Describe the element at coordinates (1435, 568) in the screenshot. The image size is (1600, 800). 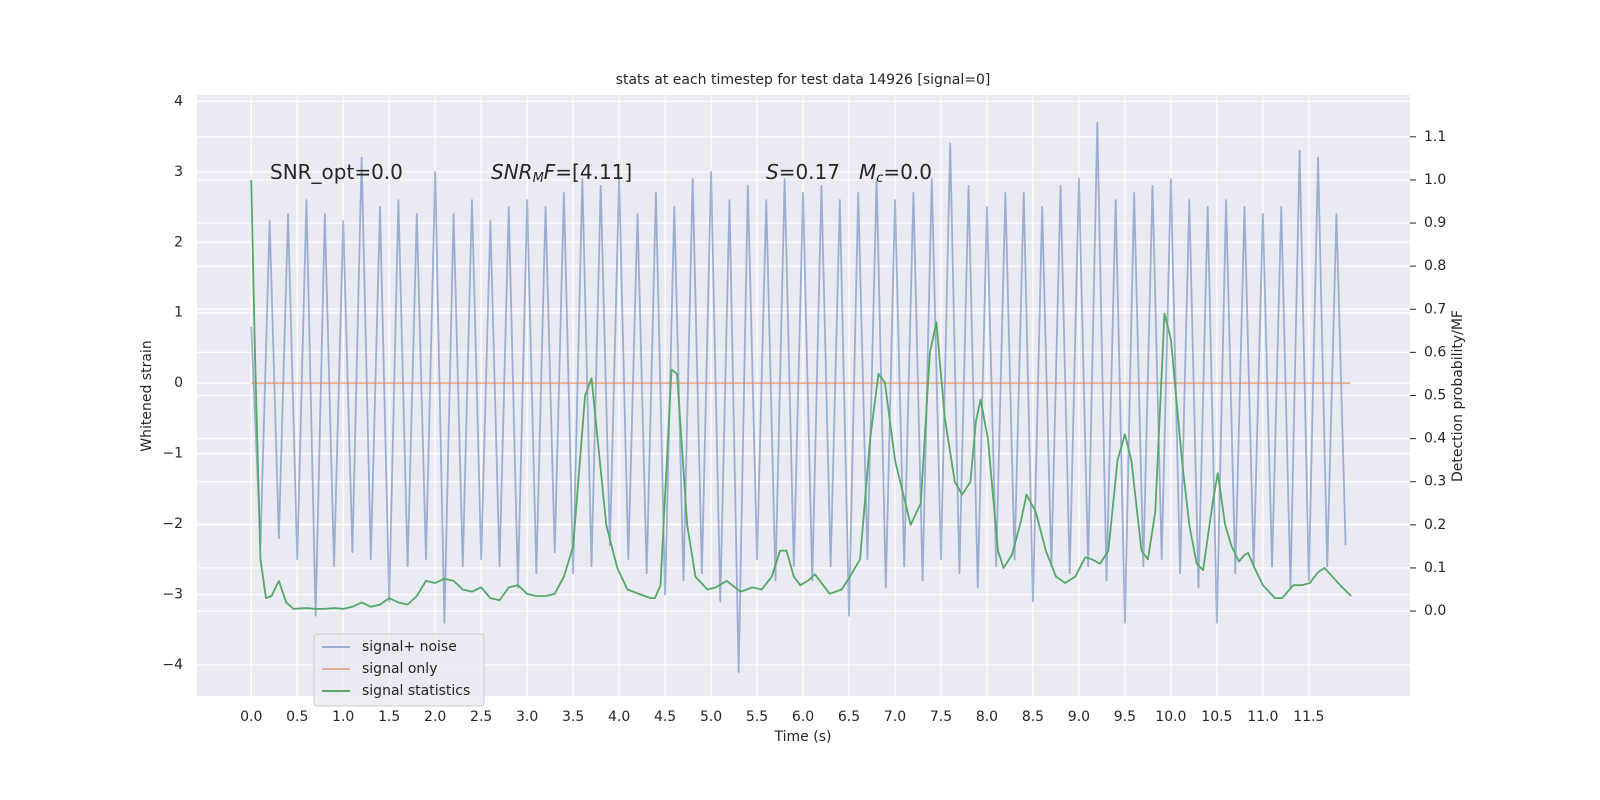
I see `y2-tick-label: 0.1` at that location.